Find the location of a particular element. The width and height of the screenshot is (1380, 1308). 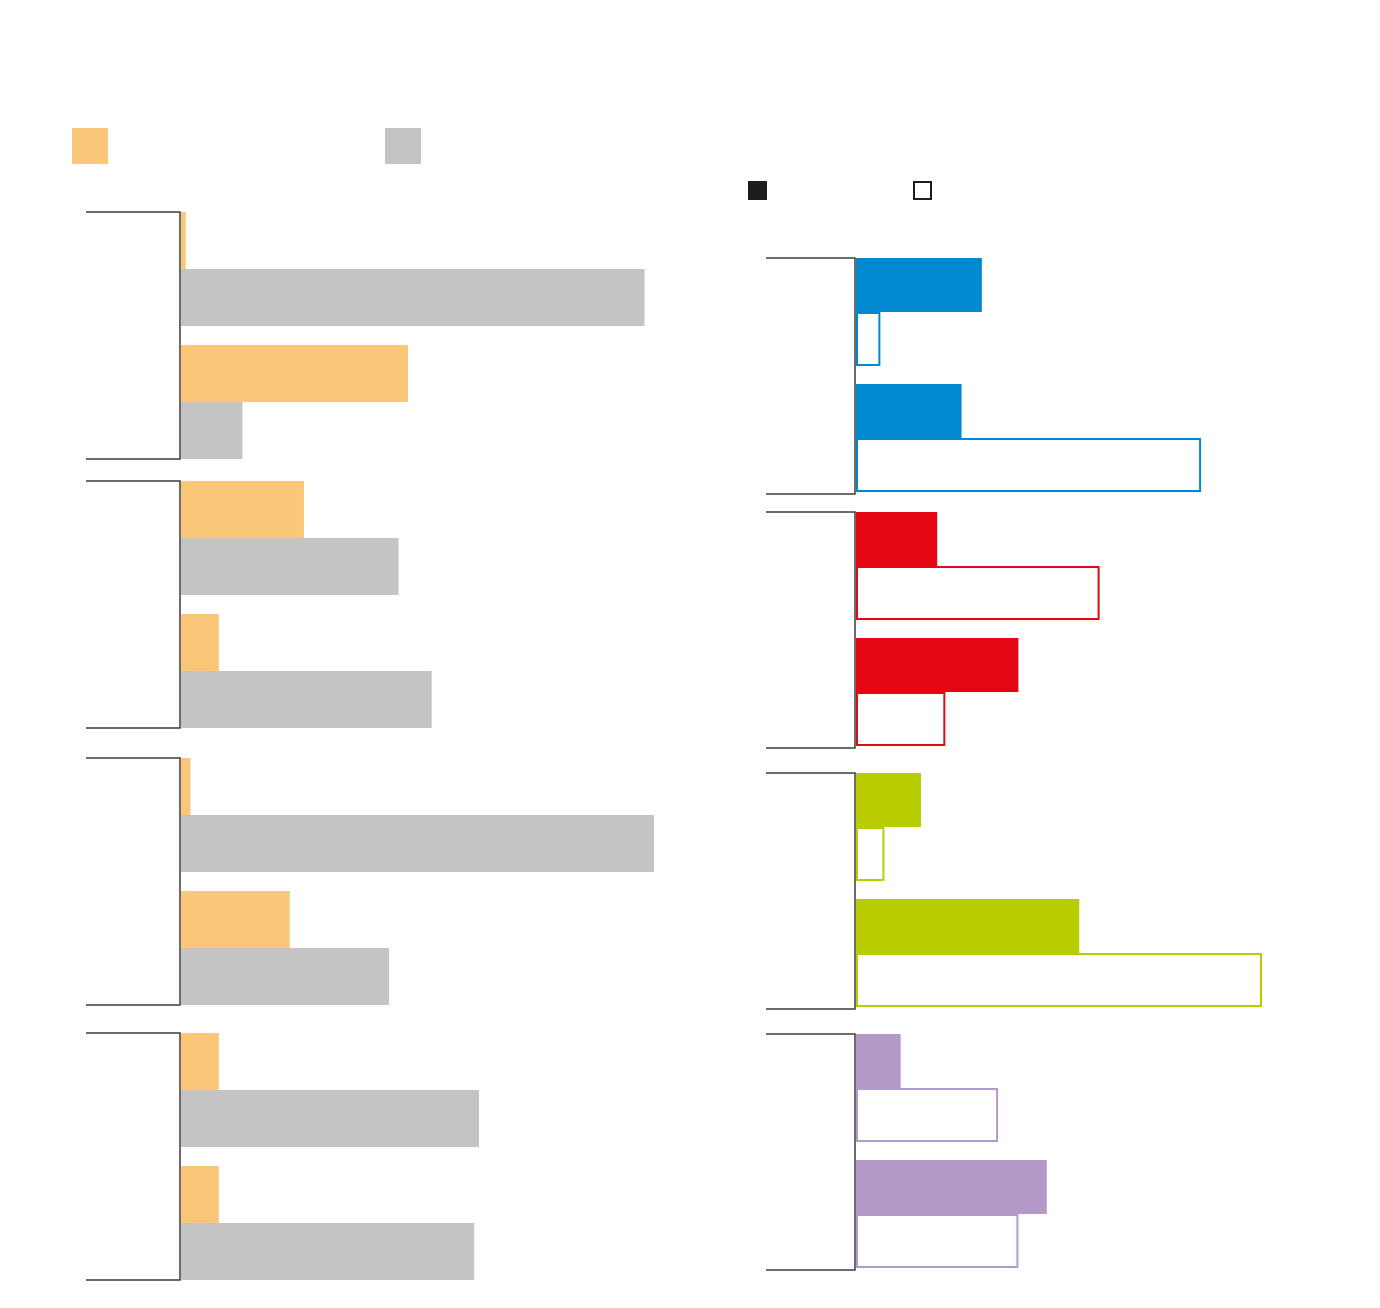

legend-swatch-outline is located at coordinates (922, 190).